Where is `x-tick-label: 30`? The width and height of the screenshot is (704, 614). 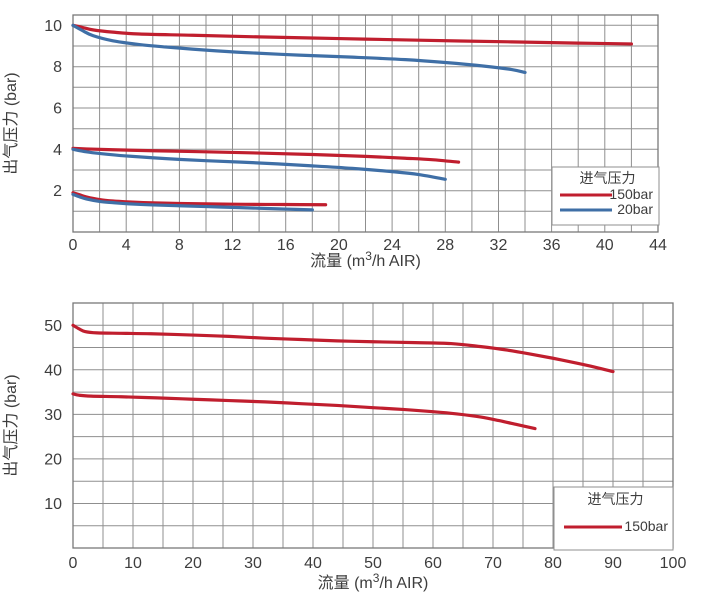
x-tick-label: 30 is located at coordinates (253, 563).